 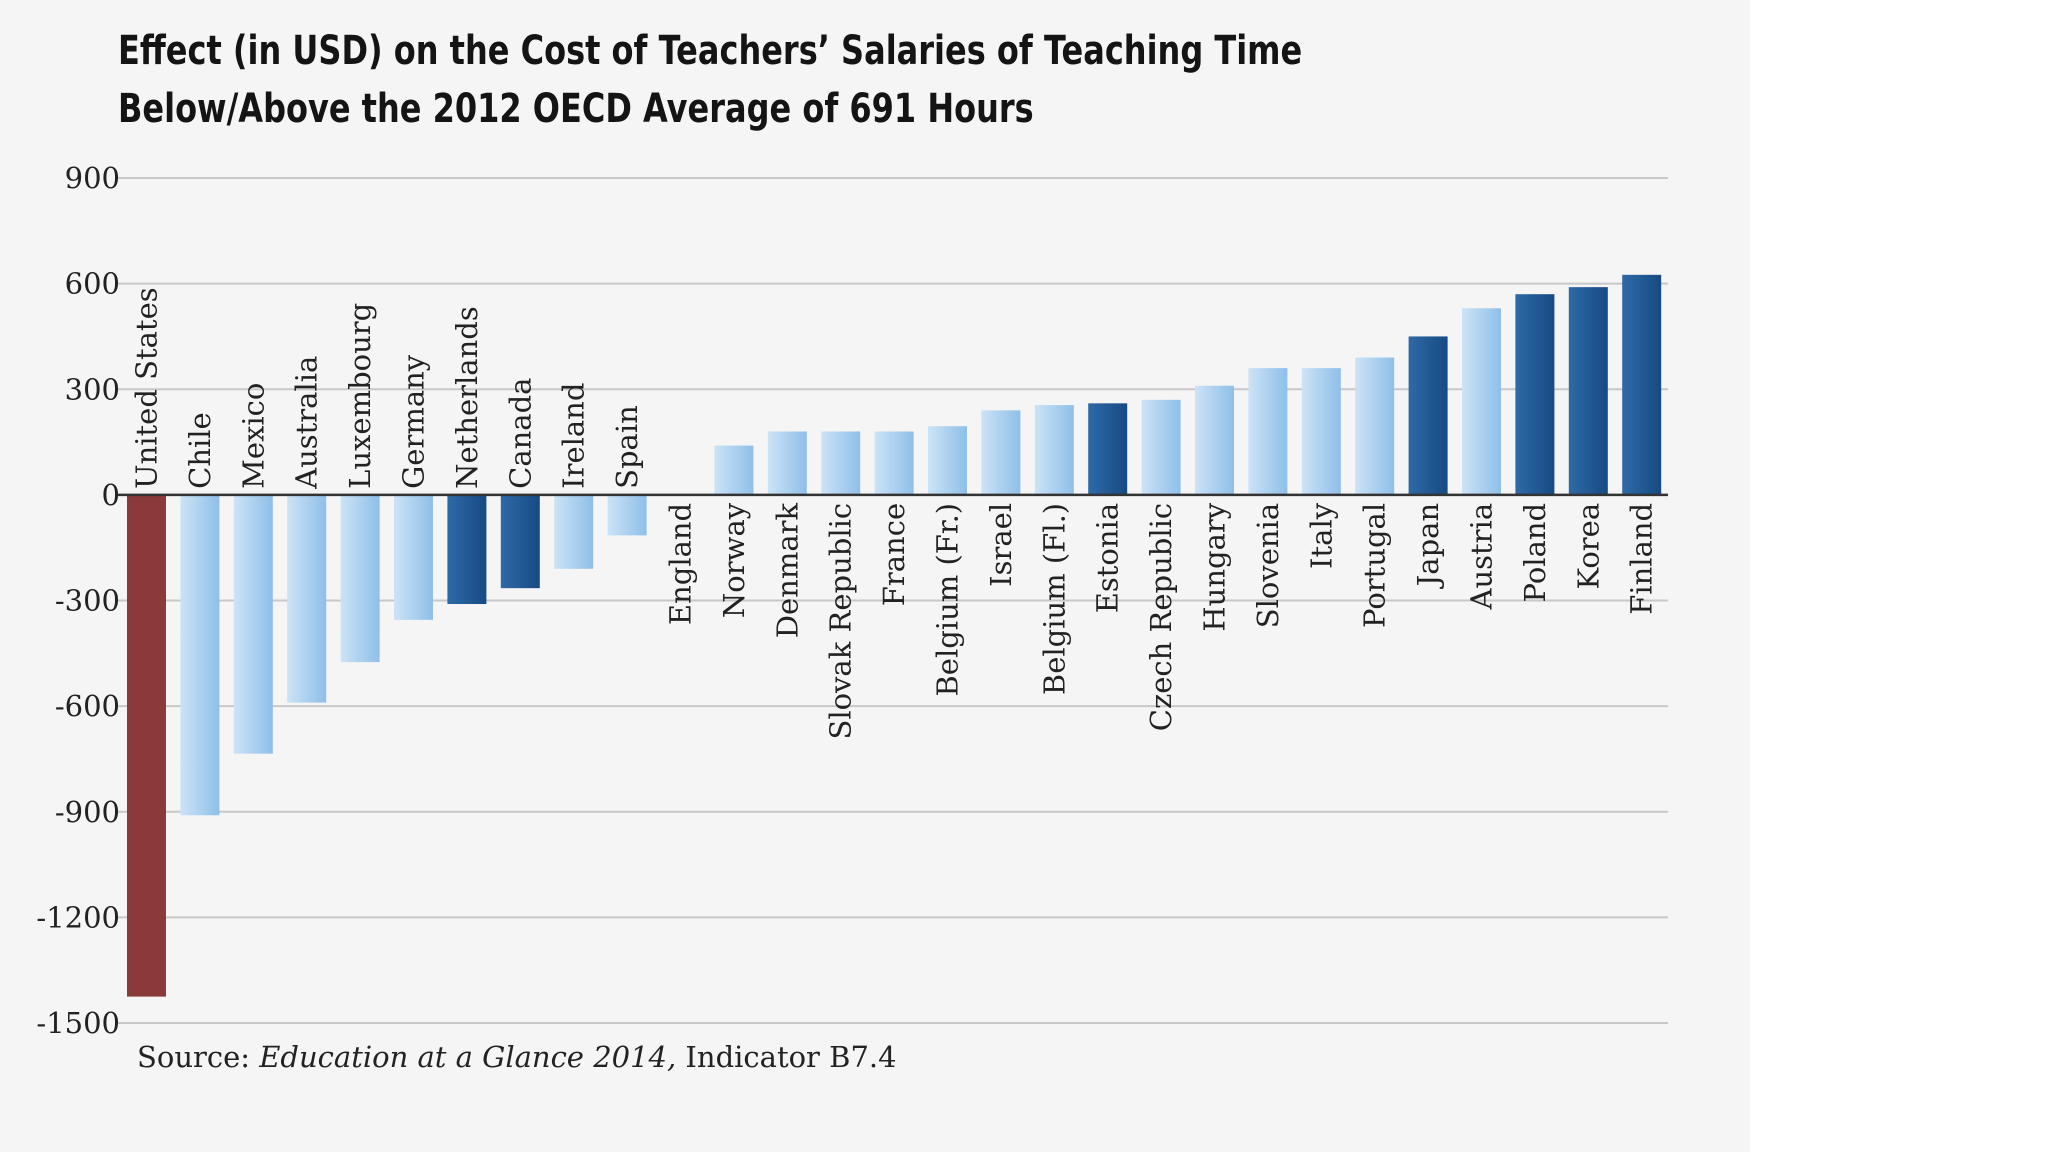 I want to click on category-label: Austria, so click(x=1482, y=557).